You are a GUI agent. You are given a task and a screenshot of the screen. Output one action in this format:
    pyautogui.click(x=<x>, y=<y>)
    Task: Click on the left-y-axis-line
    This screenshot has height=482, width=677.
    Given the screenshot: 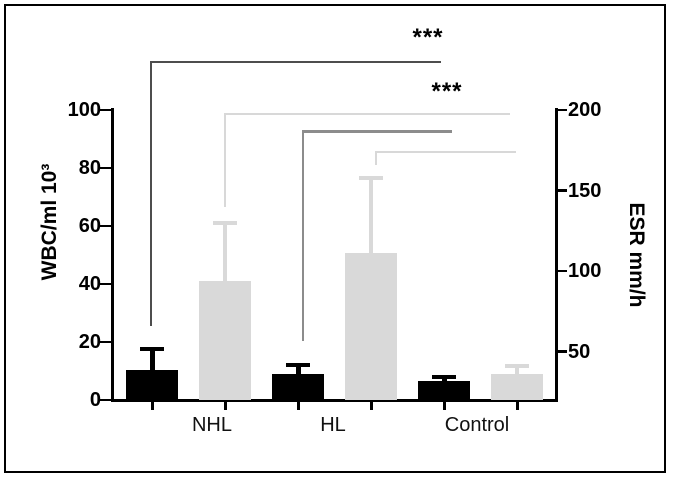 What is the action you would take?
    pyautogui.click(x=112, y=255)
    